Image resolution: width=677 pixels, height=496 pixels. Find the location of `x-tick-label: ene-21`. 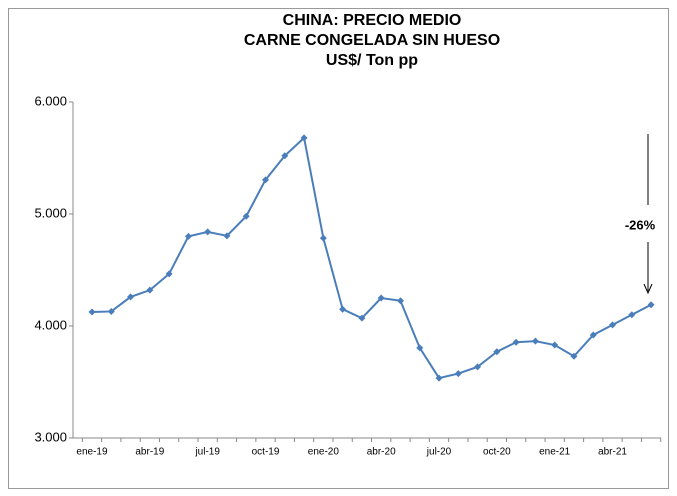

x-tick-label: ene-21 is located at coordinates (555, 452).